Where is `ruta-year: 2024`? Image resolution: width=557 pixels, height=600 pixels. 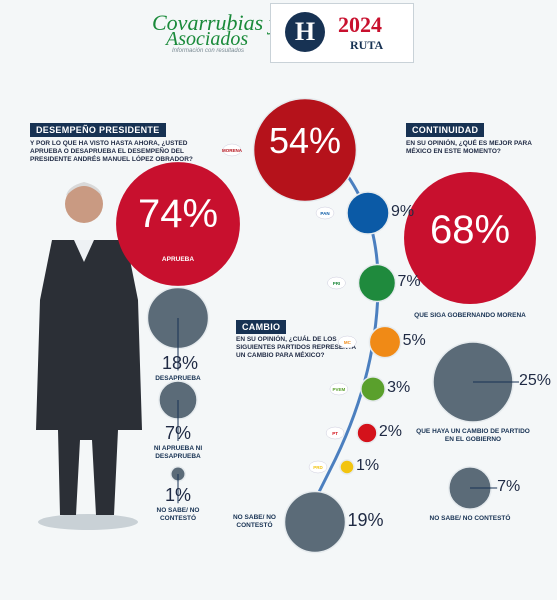 ruta-year: 2024 is located at coordinates (360, 24).